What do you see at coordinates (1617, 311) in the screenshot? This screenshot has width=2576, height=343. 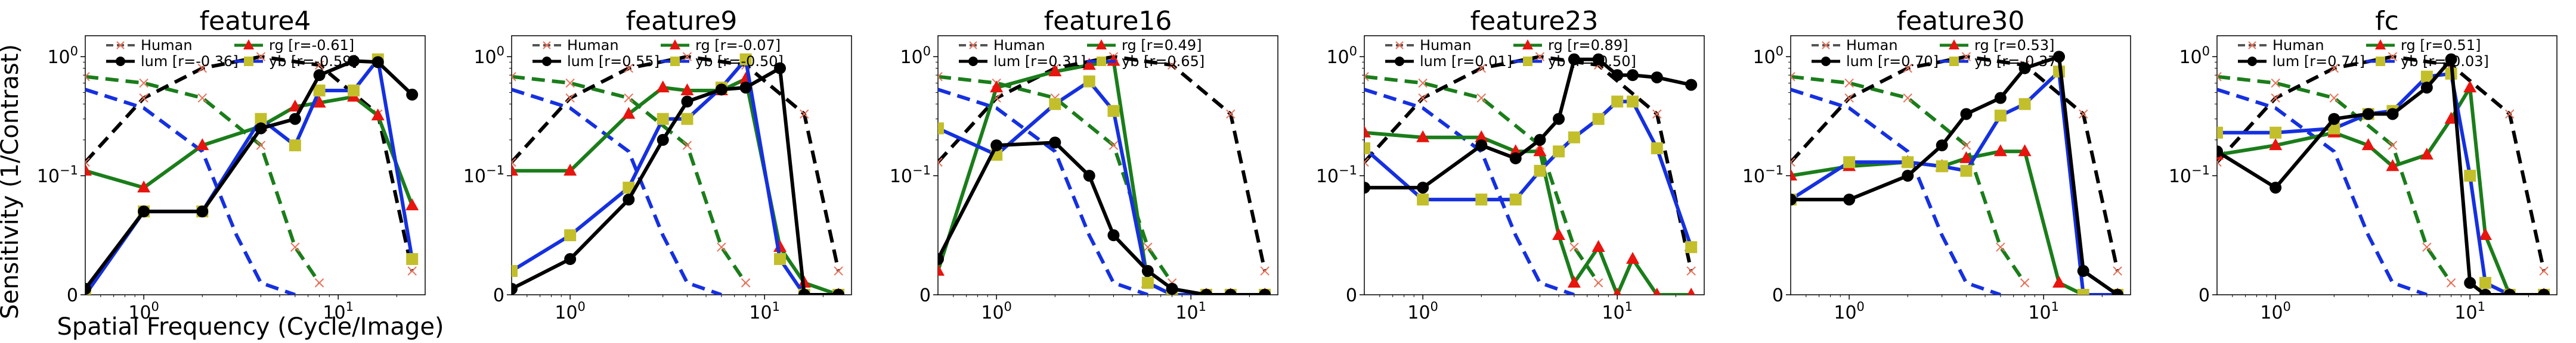 I see `x-tick-label: 101` at bounding box center [1617, 311].